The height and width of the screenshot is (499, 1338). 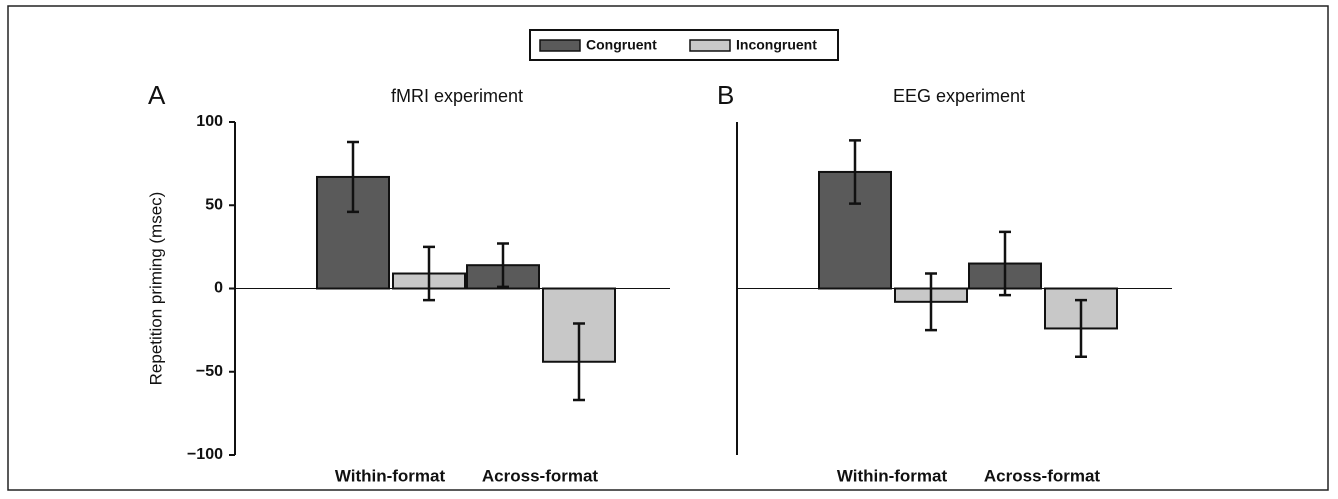 I want to click on legend-box, so click(x=684, y=45).